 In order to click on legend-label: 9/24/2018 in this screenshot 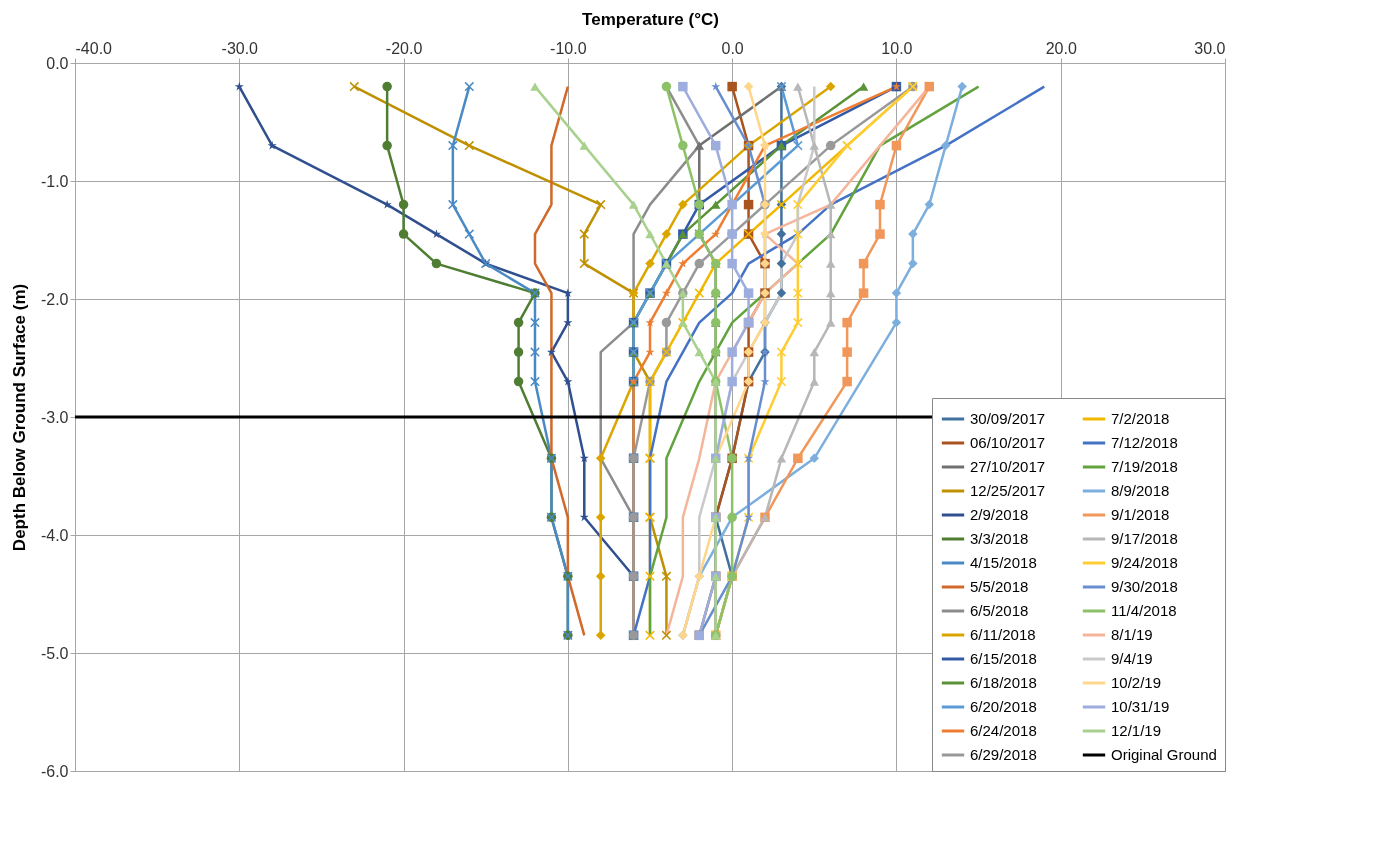, I will do `click(1144, 562)`.